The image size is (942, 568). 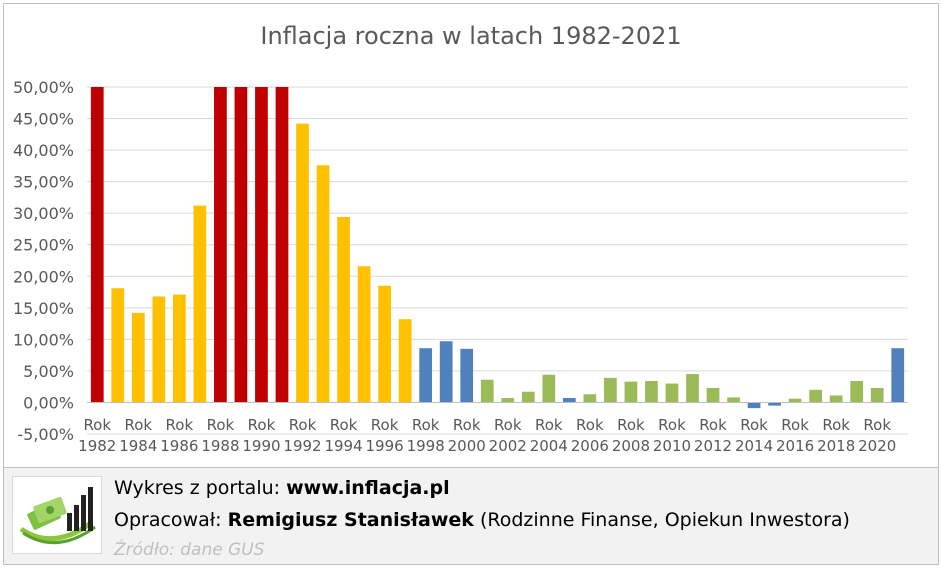 What do you see at coordinates (43, 119) in the screenshot?
I see `y-tick-label: 45,00%` at bounding box center [43, 119].